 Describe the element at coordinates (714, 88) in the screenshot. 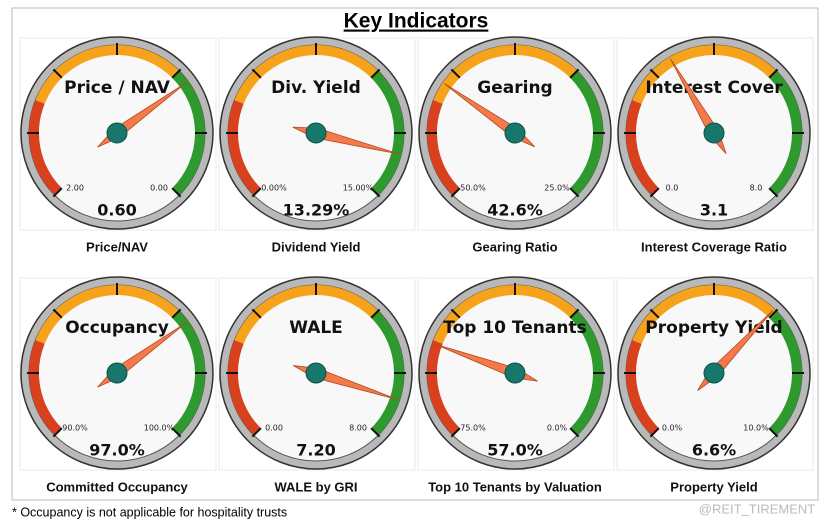

I see `gauge-title: Interest Cover` at that location.